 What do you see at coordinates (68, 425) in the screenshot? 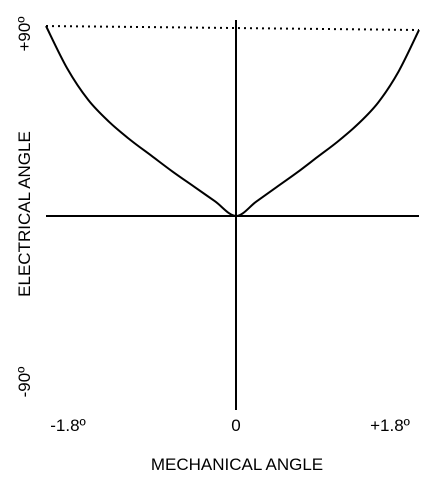
I see `x-tick-label-min: -1.8º` at bounding box center [68, 425].